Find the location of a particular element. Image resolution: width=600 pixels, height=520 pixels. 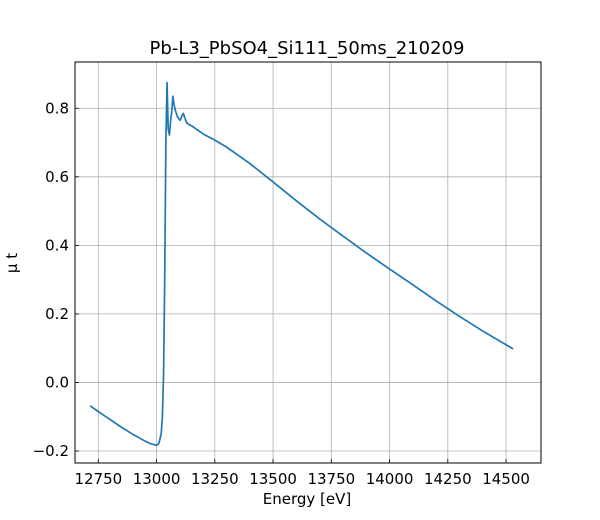

x-tick-label: 13000 is located at coordinates (157, 479).